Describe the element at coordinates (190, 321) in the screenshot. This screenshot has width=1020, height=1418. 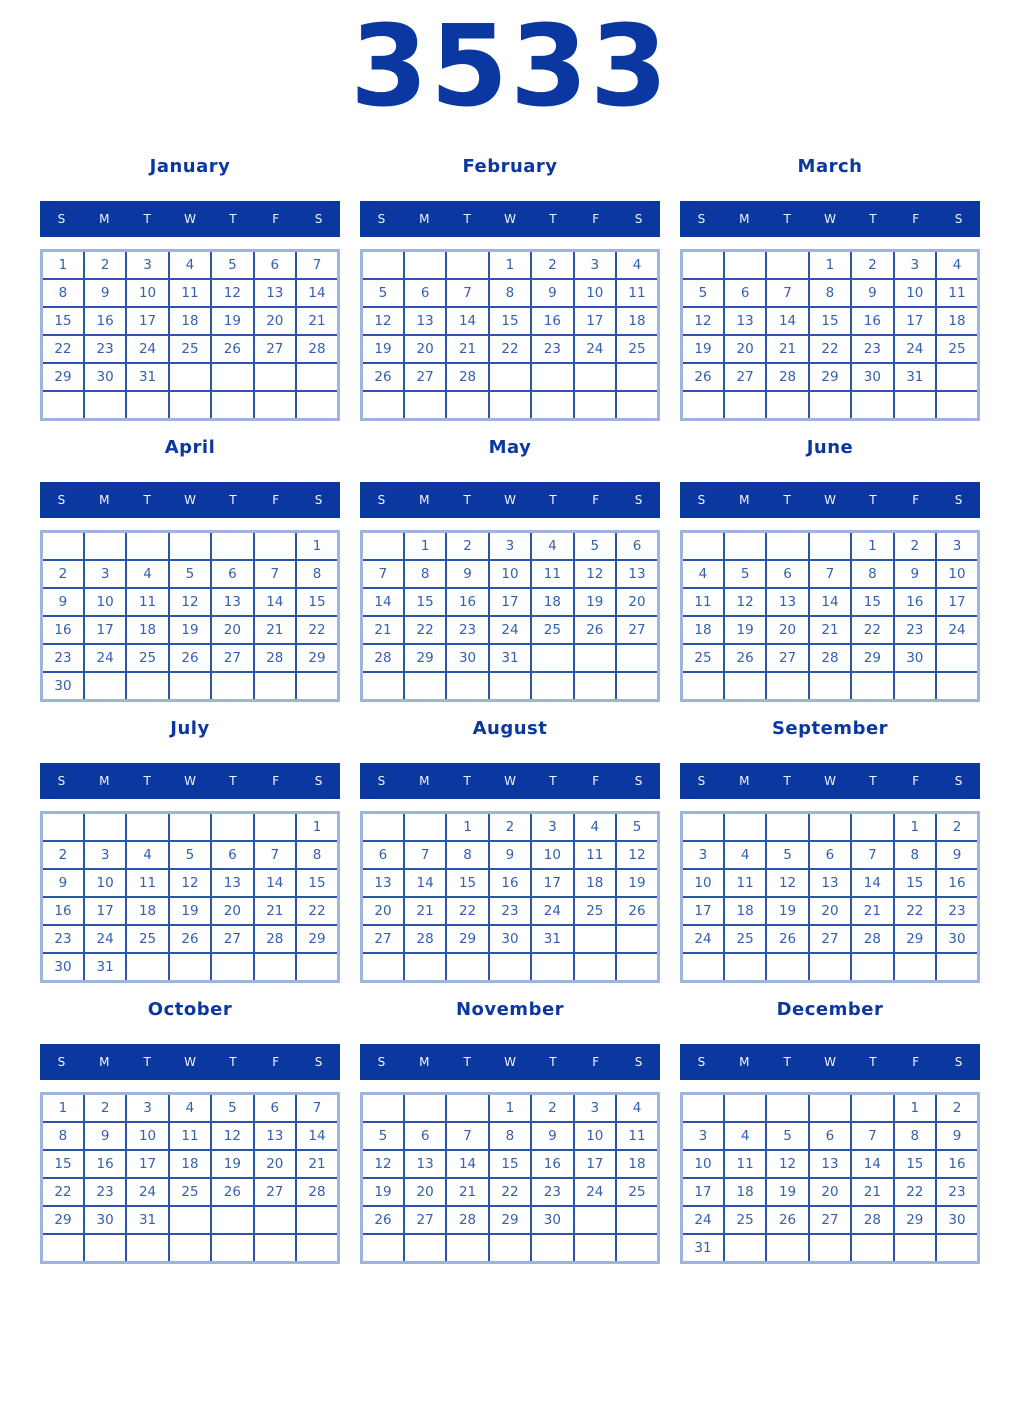
I see `week-row: 15 16 17 18 19 20 21` at that location.